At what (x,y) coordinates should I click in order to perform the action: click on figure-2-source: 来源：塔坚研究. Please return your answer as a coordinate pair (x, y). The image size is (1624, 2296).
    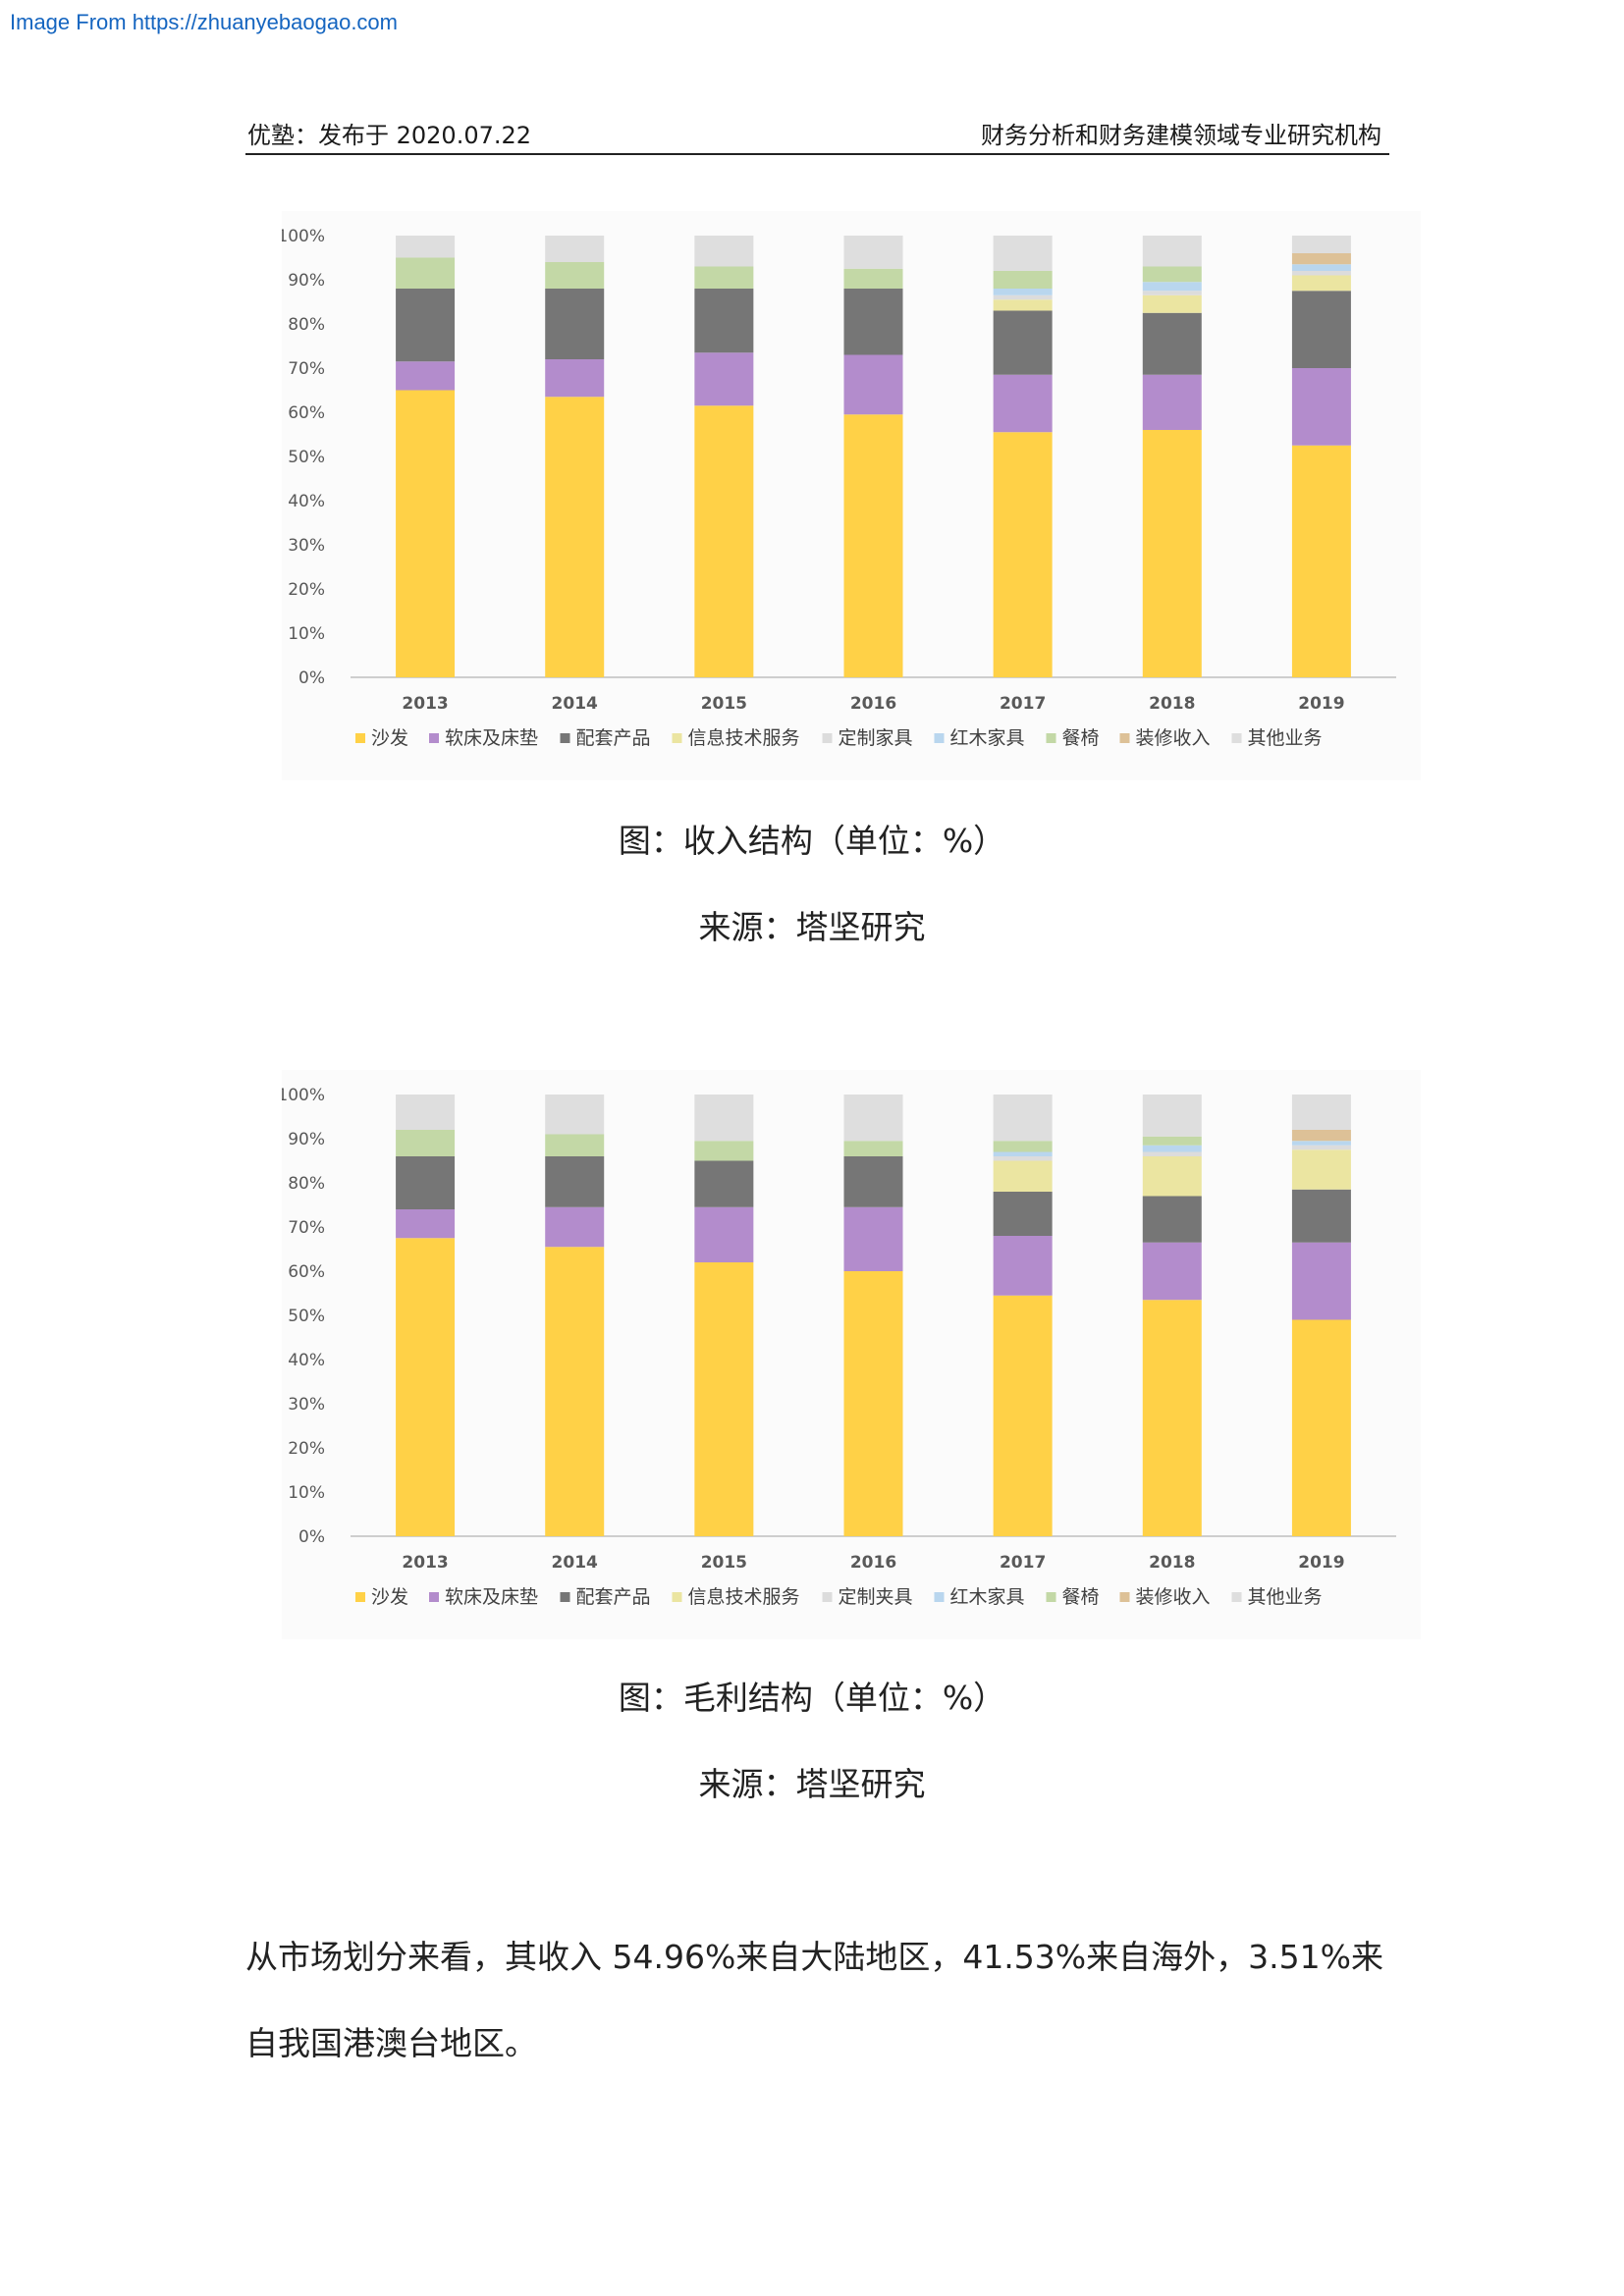
    Looking at the image, I should click on (812, 1784).